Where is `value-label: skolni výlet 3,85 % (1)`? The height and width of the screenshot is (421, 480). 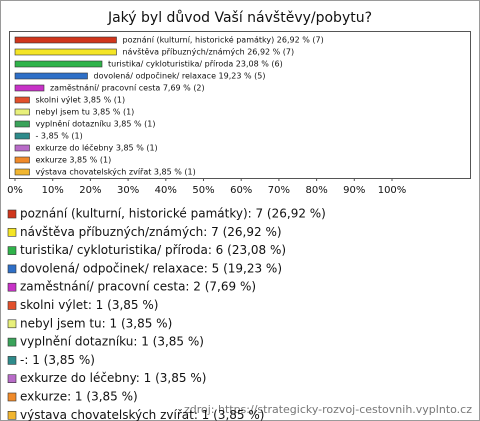
value-label: skolni výlet 3,85 % (1) is located at coordinates (81, 100).